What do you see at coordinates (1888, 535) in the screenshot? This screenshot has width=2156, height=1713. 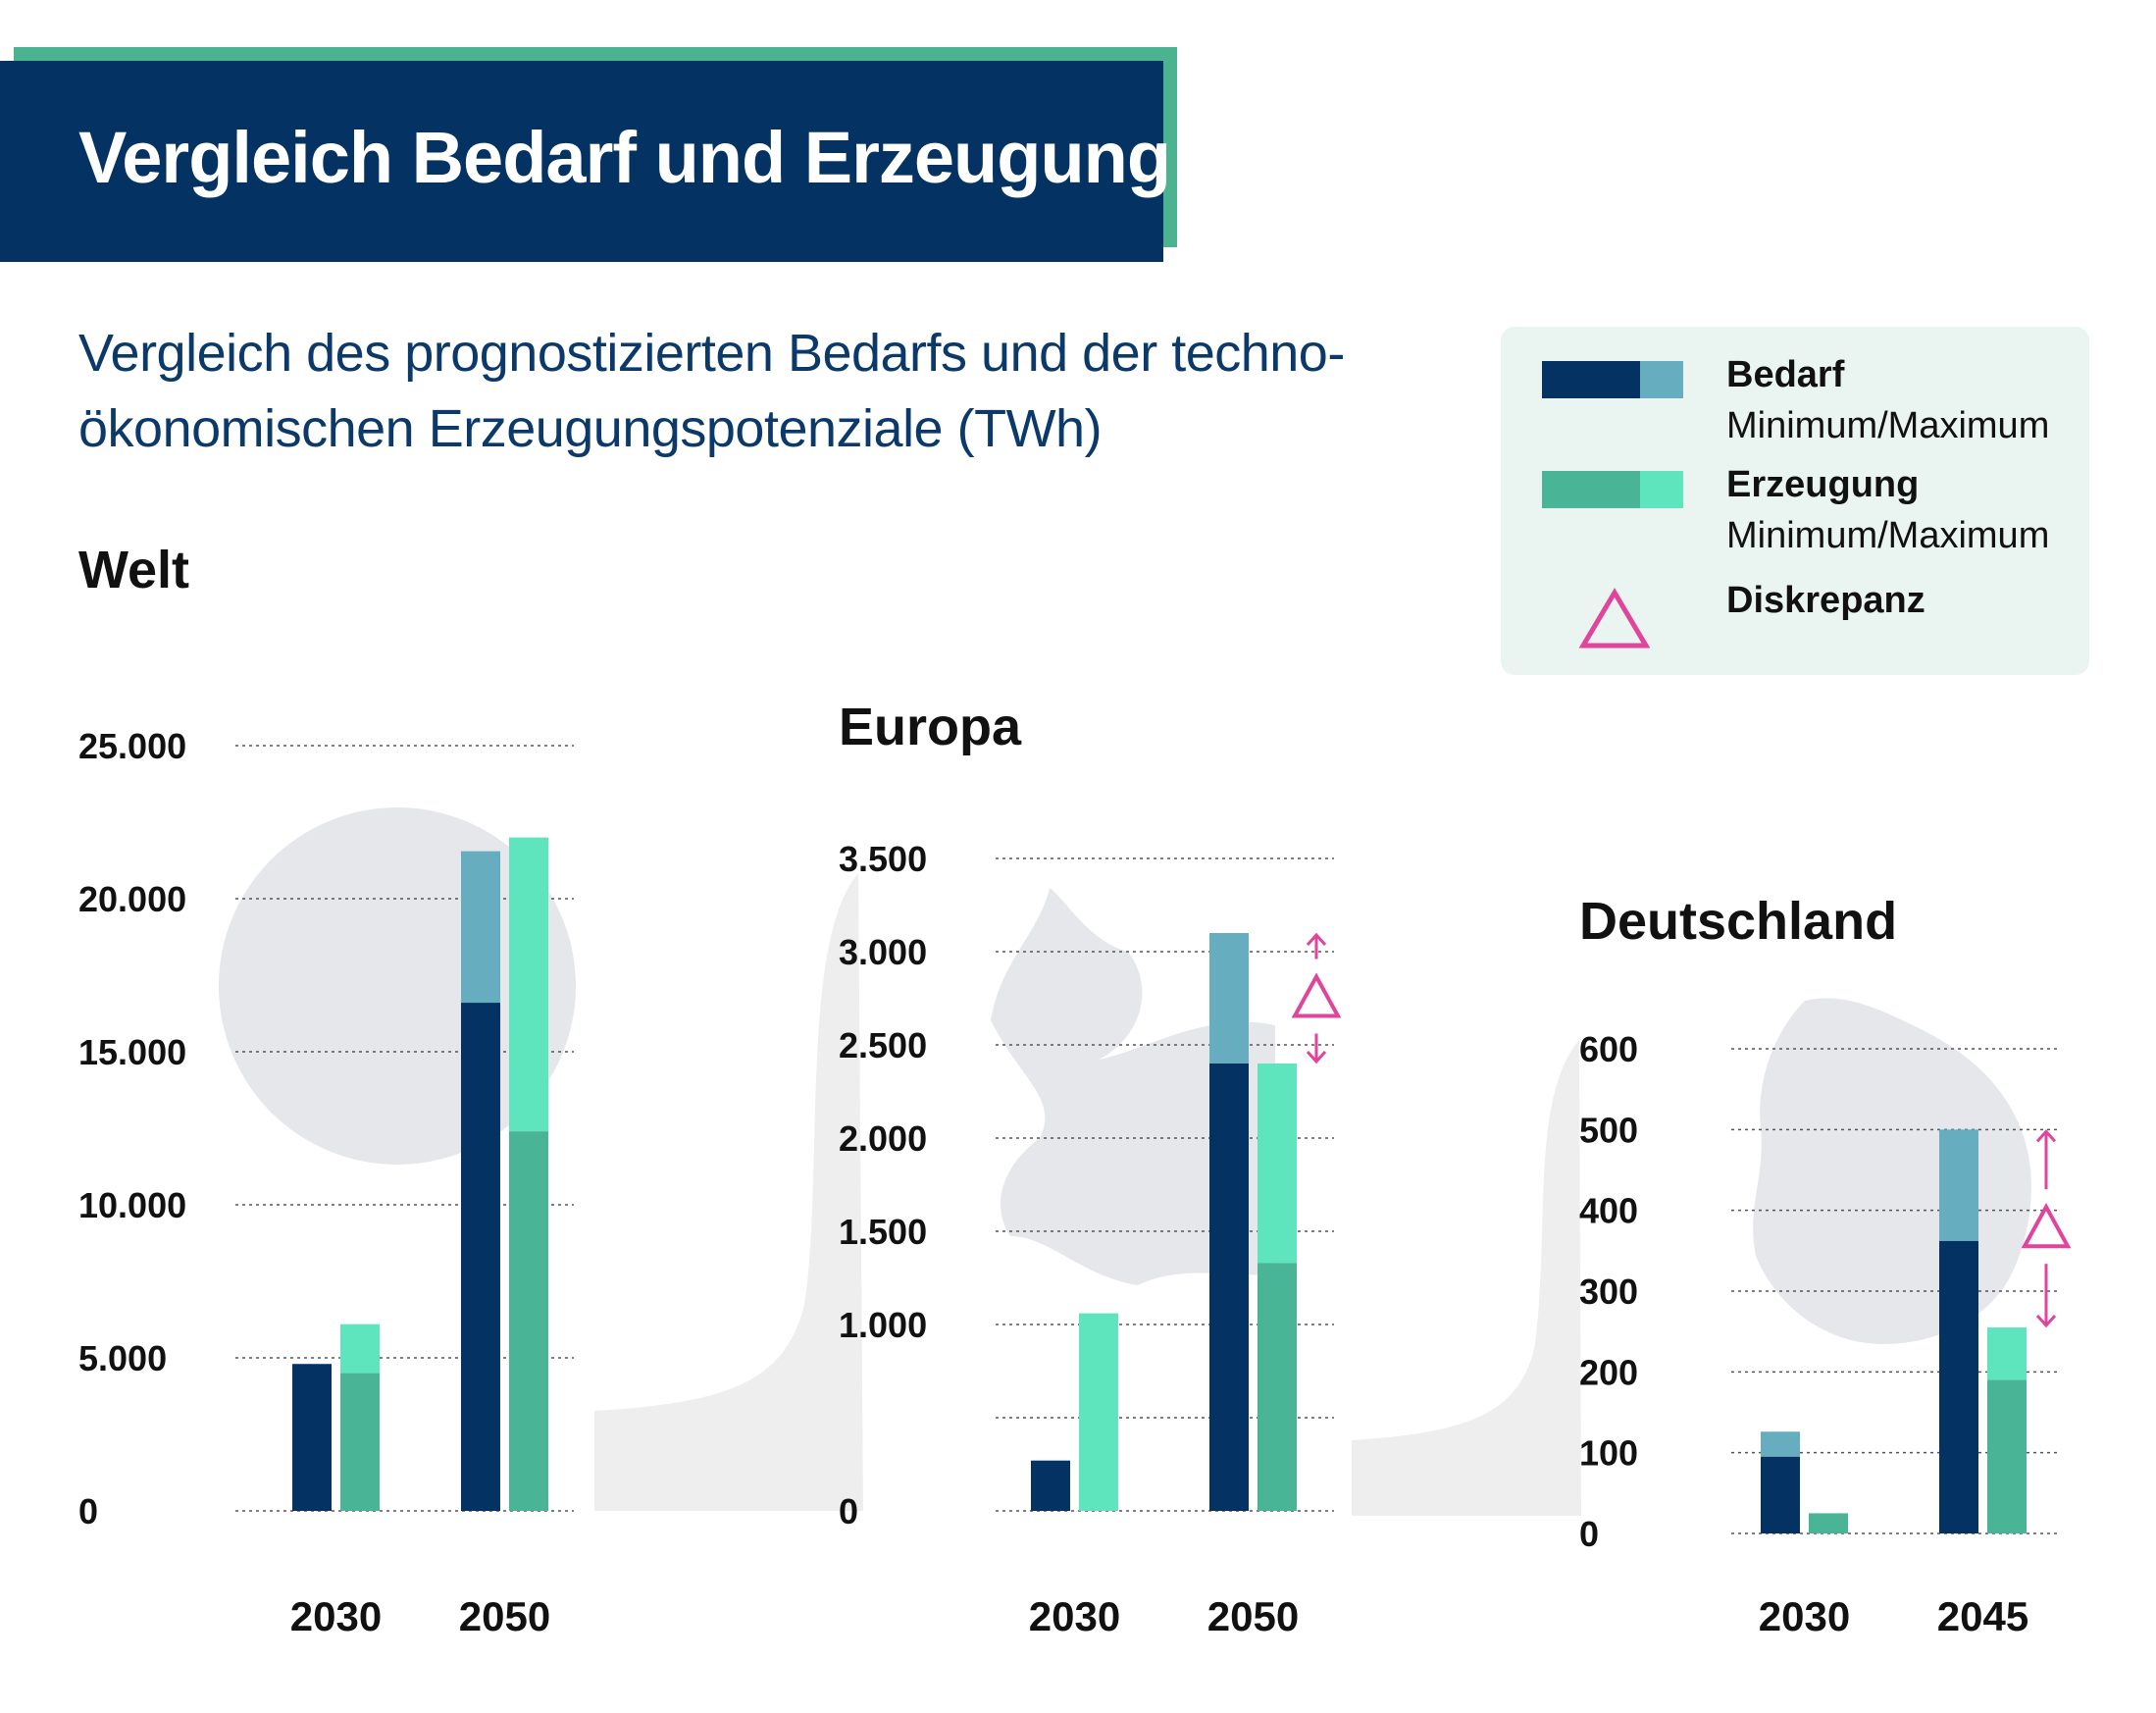 I see `legend-erzeugung-sub: Minimum/Maximum` at bounding box center [1888, 535].